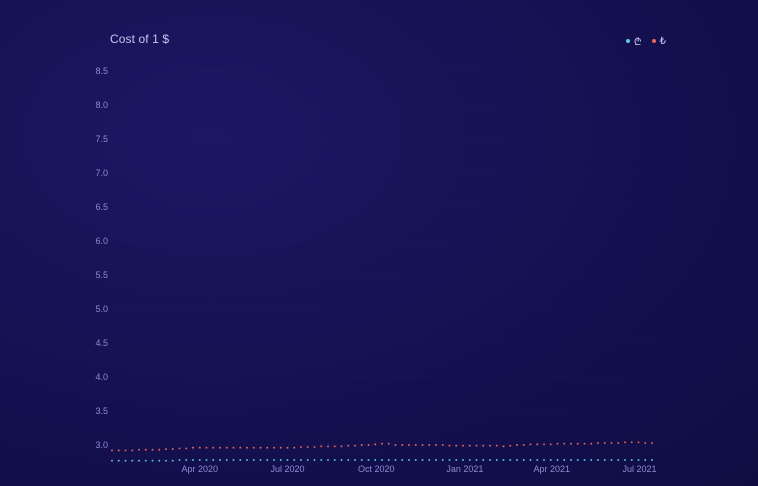 The height and width of the screenshot is (486, 758). What do you see at coordinates (633, 41) in the screenshot?
I see `legend-item-gel: ₾` at bounding box center [633, 41].